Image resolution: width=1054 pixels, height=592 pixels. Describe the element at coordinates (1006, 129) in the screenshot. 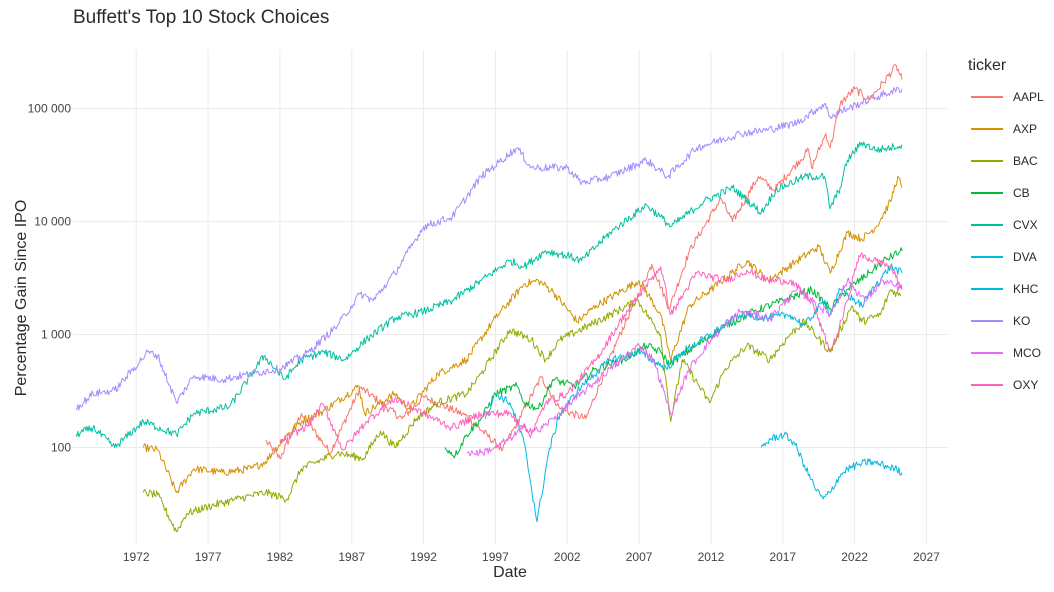

I see `legend-item-axp: AXP` at that location.